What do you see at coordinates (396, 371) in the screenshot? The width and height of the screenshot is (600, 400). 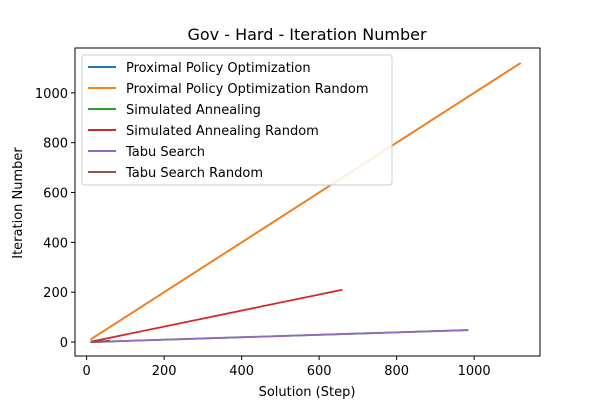 I see `x-tick-label: 800` at bounding box center [396, 371].